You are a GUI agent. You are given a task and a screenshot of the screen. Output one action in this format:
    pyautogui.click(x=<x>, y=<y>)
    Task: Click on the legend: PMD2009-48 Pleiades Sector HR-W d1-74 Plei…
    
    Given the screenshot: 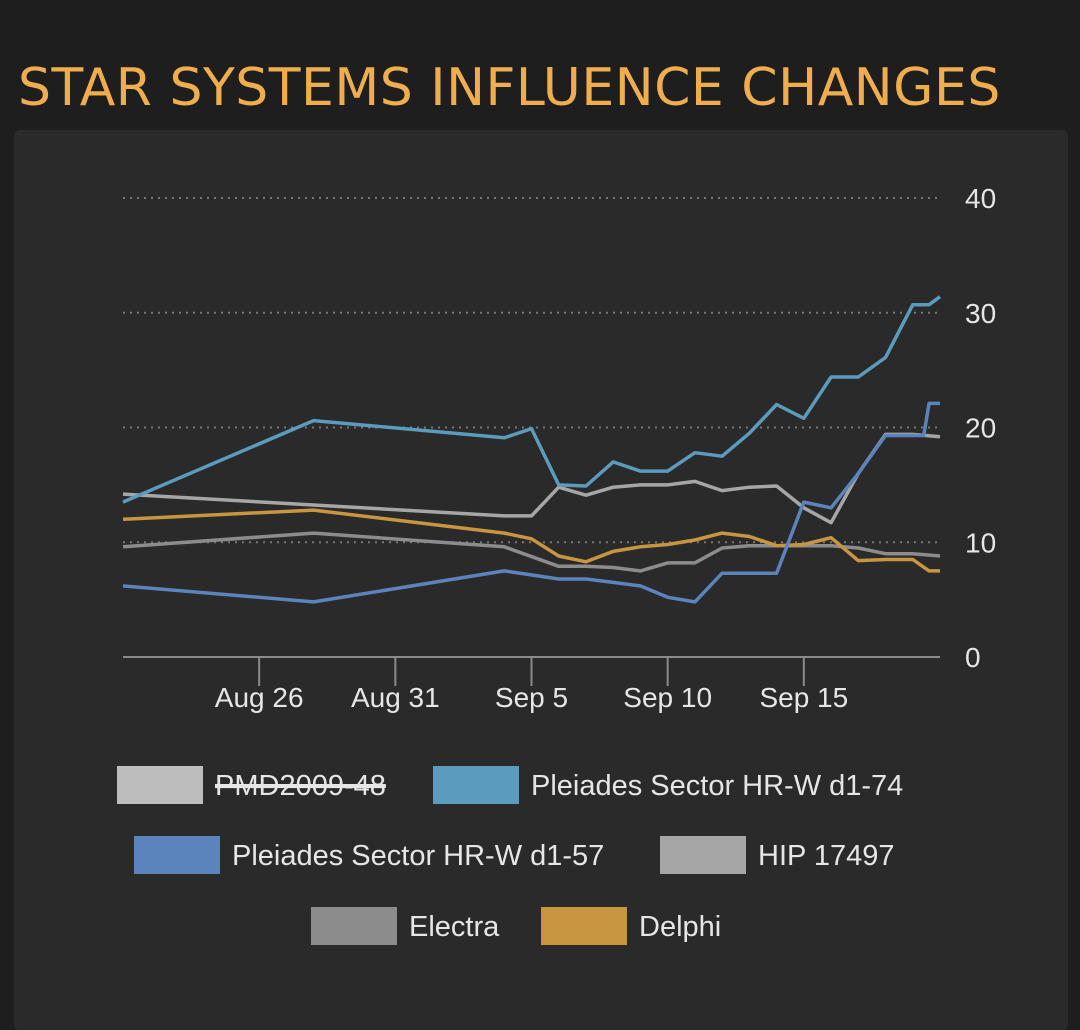 What is the action you would take?
    pyautogui.click(x=510, y=855)
    